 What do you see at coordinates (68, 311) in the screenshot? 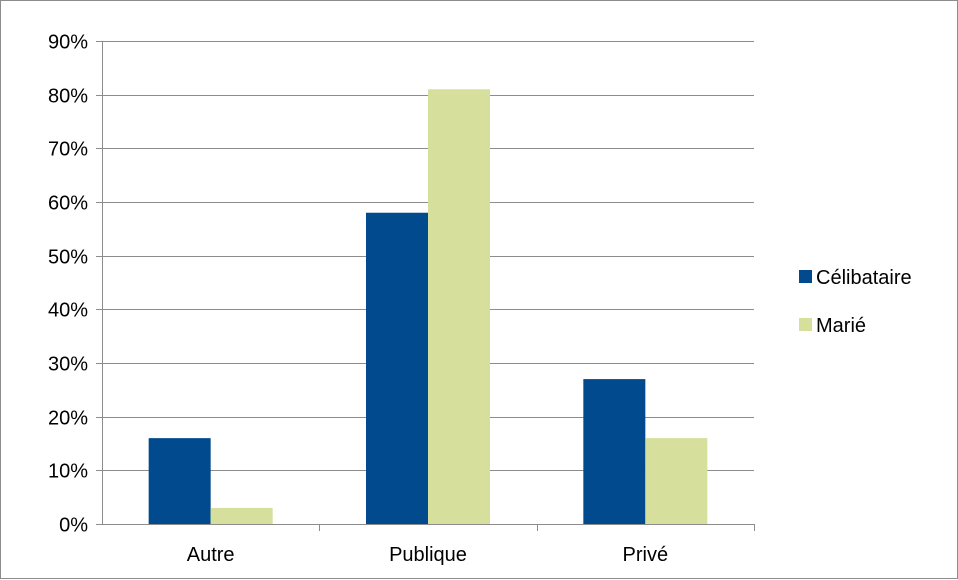
I see `y-tick-label: 40%` at bounding box center [68, 311].